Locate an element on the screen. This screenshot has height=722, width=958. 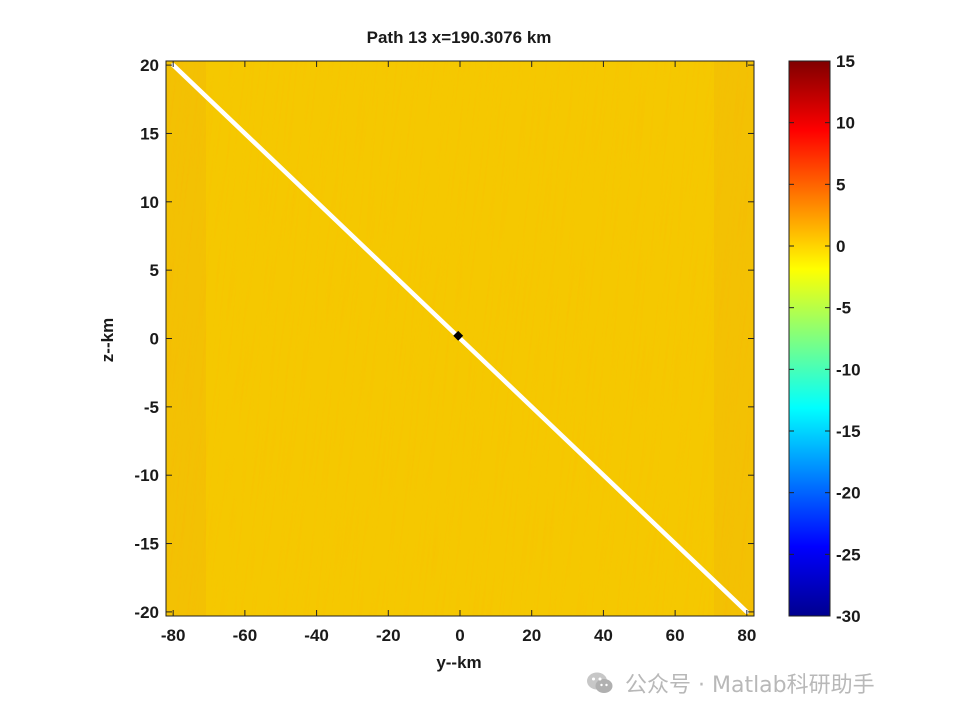
colorbar-tick-label: -25 is located at coordinates (848, 554).